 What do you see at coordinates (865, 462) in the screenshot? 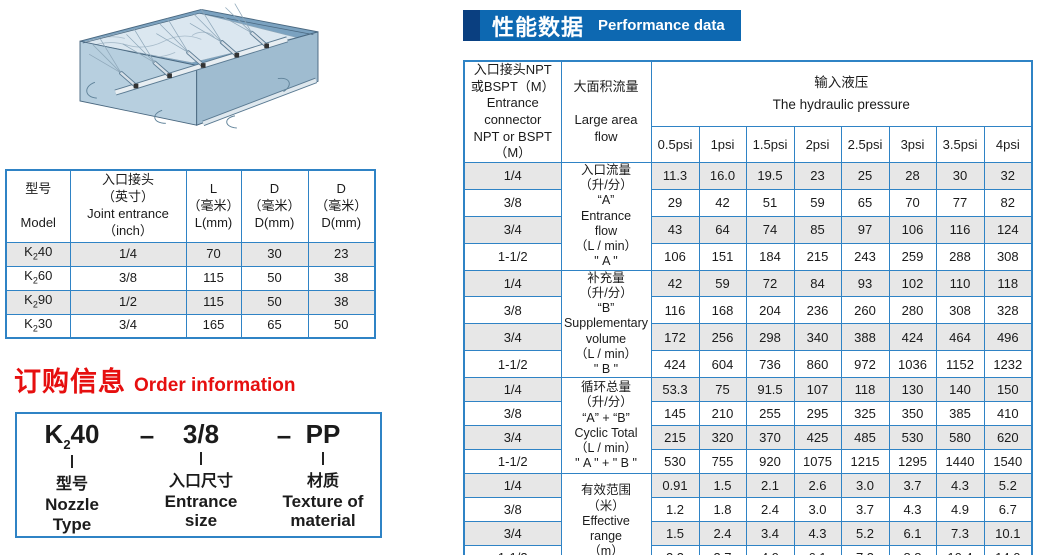
I see `perf-value: 1215` at bounding box center [865, 462].